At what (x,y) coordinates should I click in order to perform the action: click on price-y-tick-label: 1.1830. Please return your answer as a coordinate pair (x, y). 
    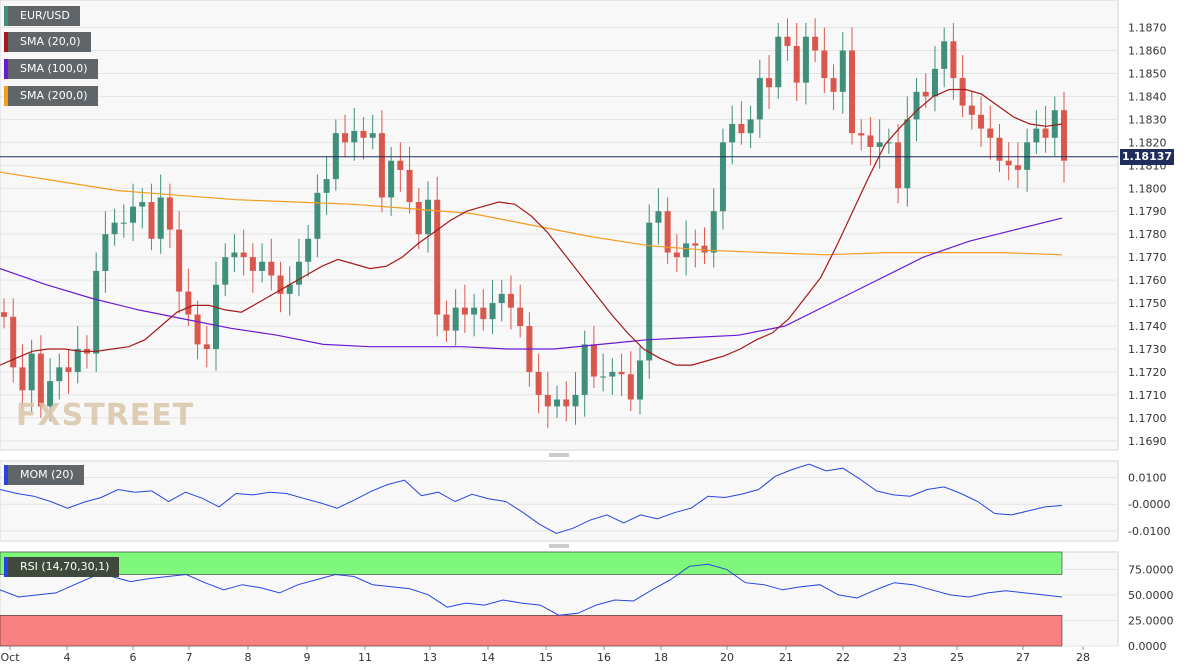
    Looking at the image, I should click on (1147, 119).